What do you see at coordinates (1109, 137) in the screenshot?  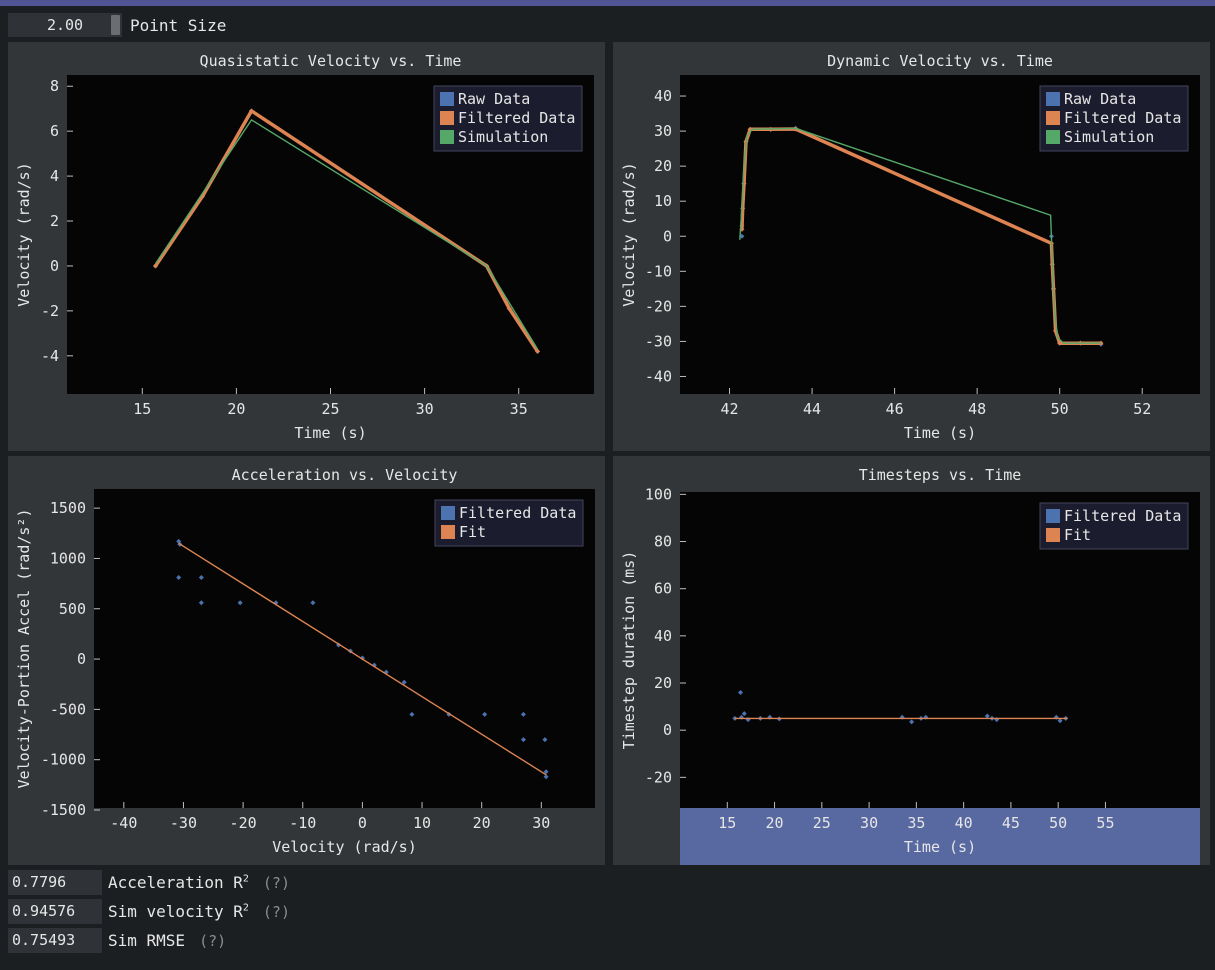 I see `dynamic-velocity-vs-time-legend-label: Simulation` at bounding box center [1109, 137].